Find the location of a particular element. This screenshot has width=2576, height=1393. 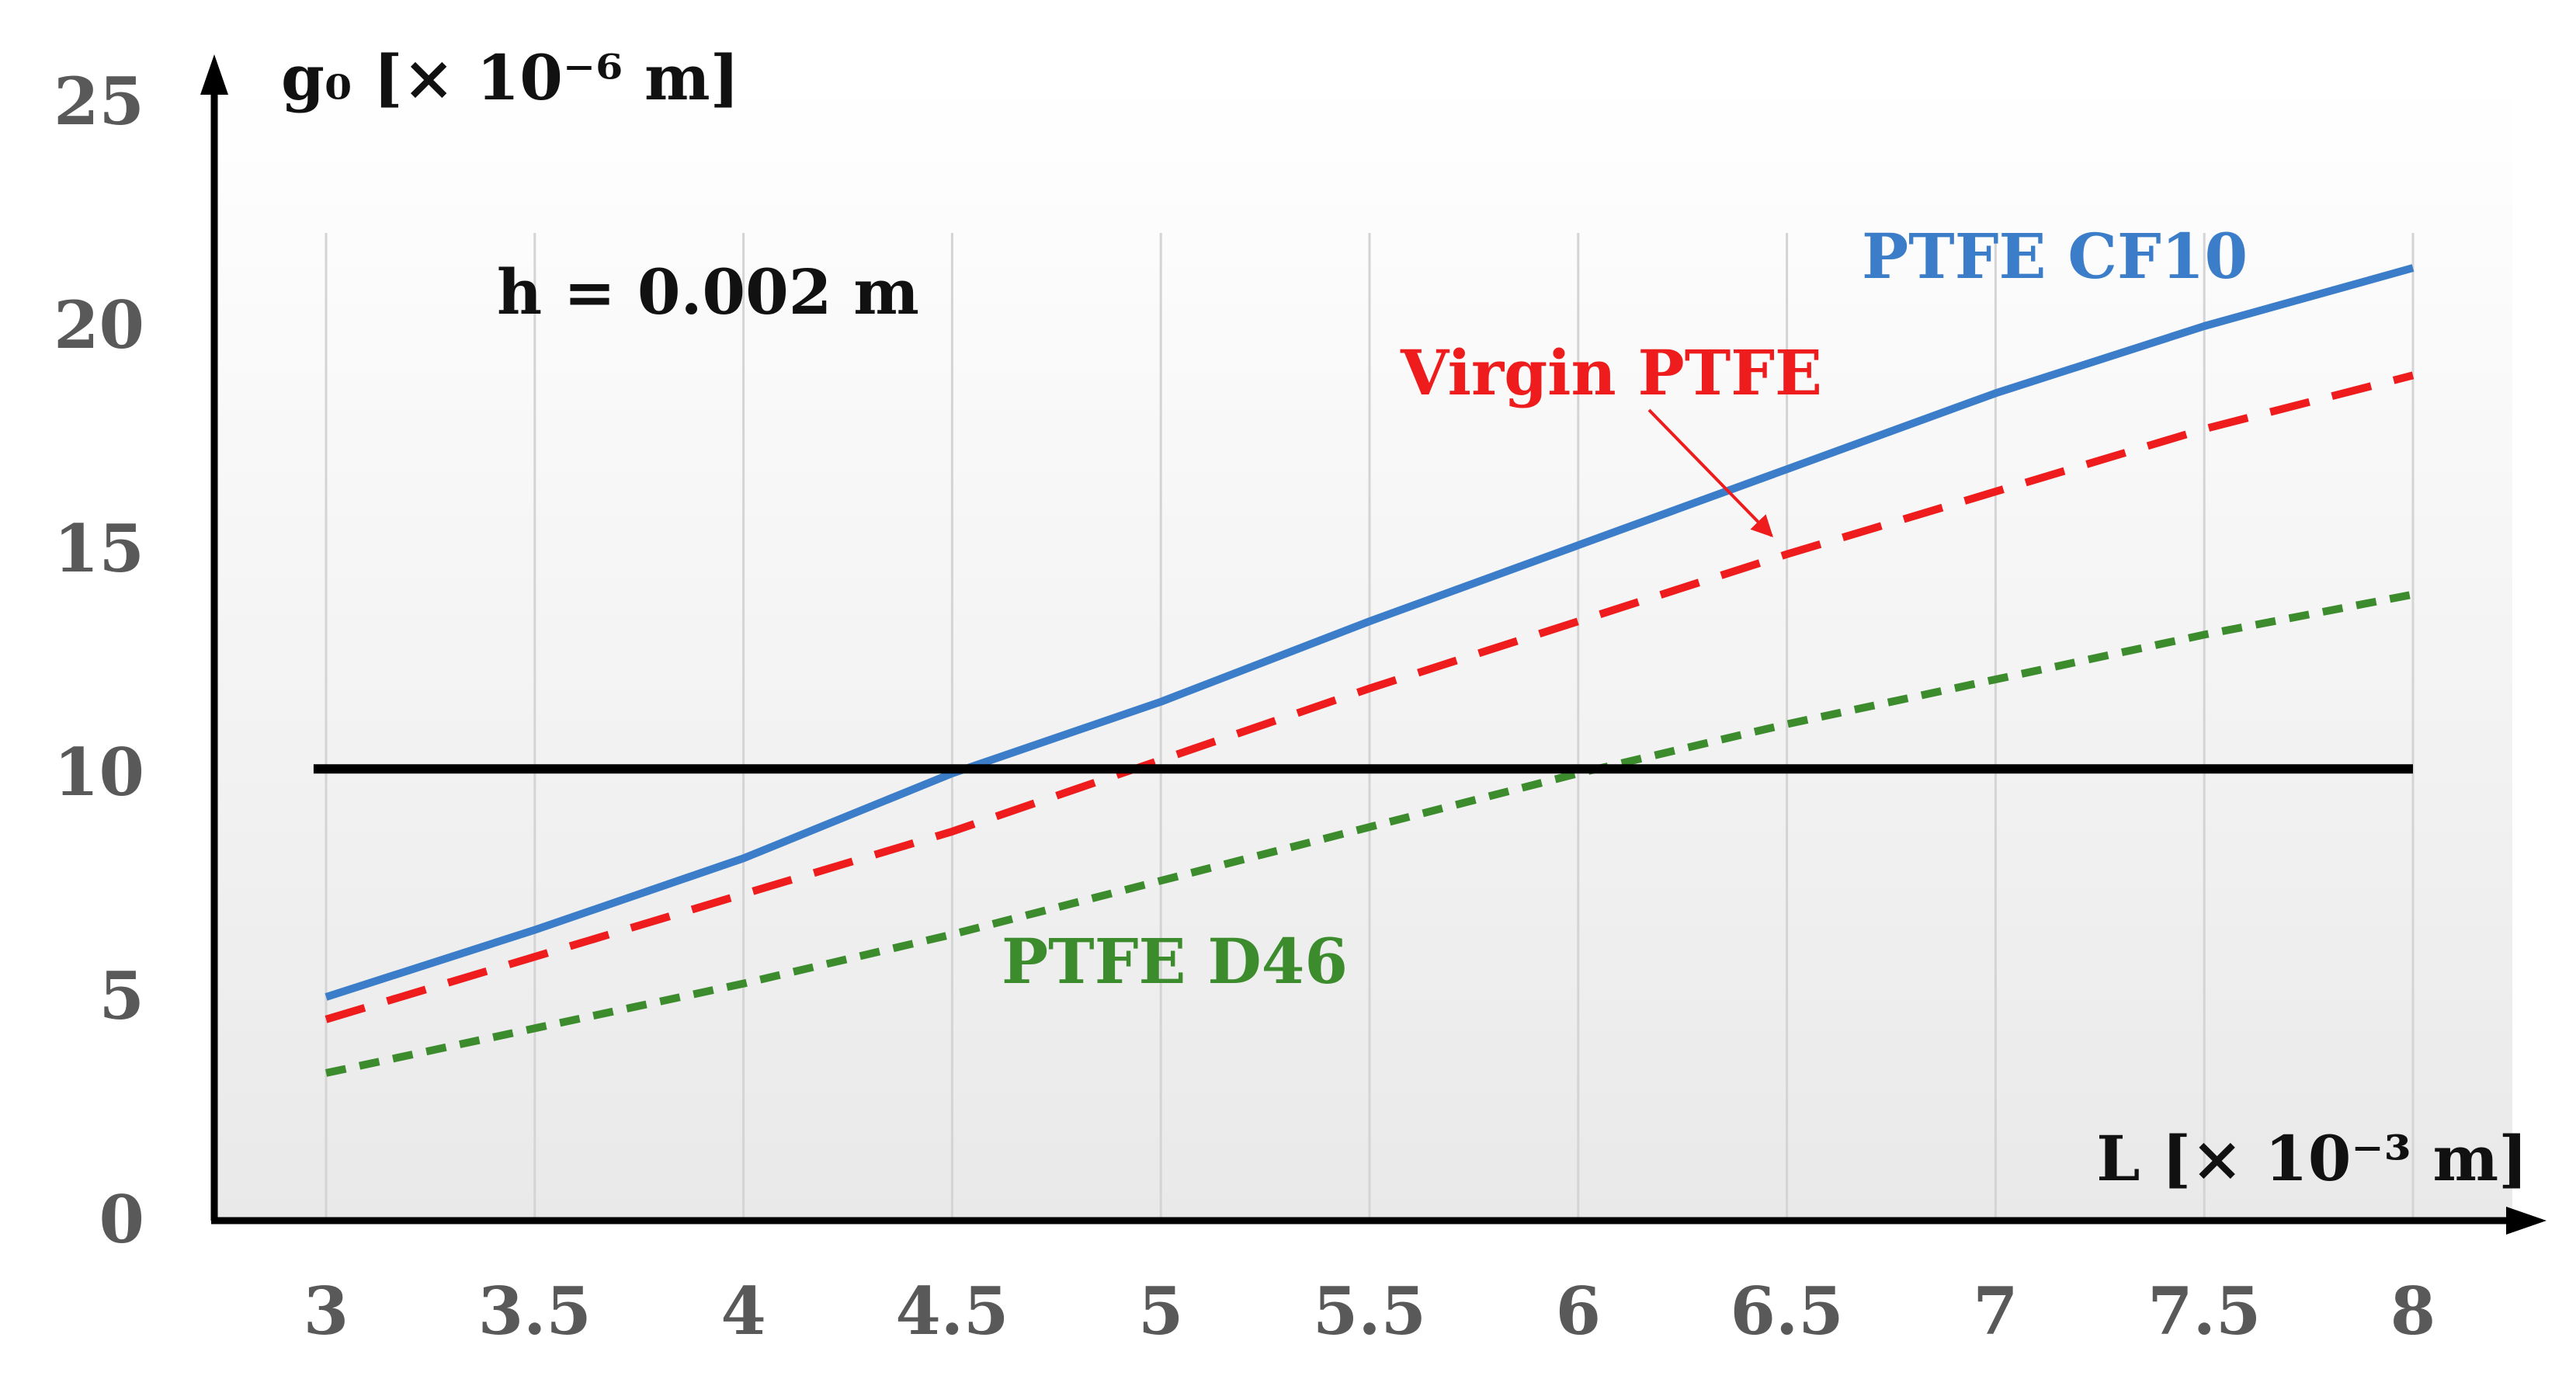

y-tick-labels: 0 5 10 15 20 25 is located at coordinates (99, 660).